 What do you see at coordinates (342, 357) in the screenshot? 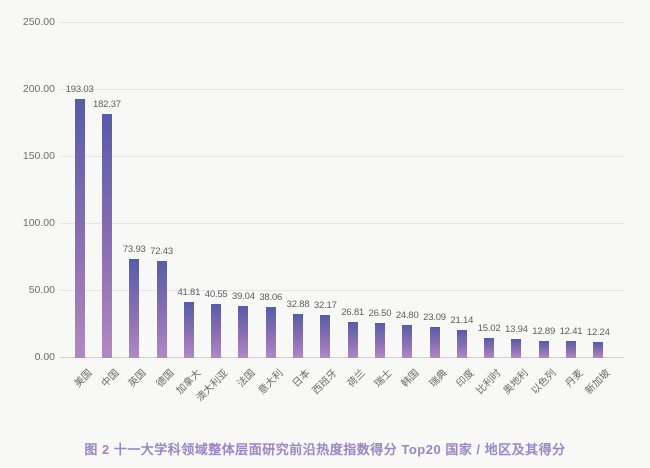
I see `x-axis-line` at bounding box center [342, 357].